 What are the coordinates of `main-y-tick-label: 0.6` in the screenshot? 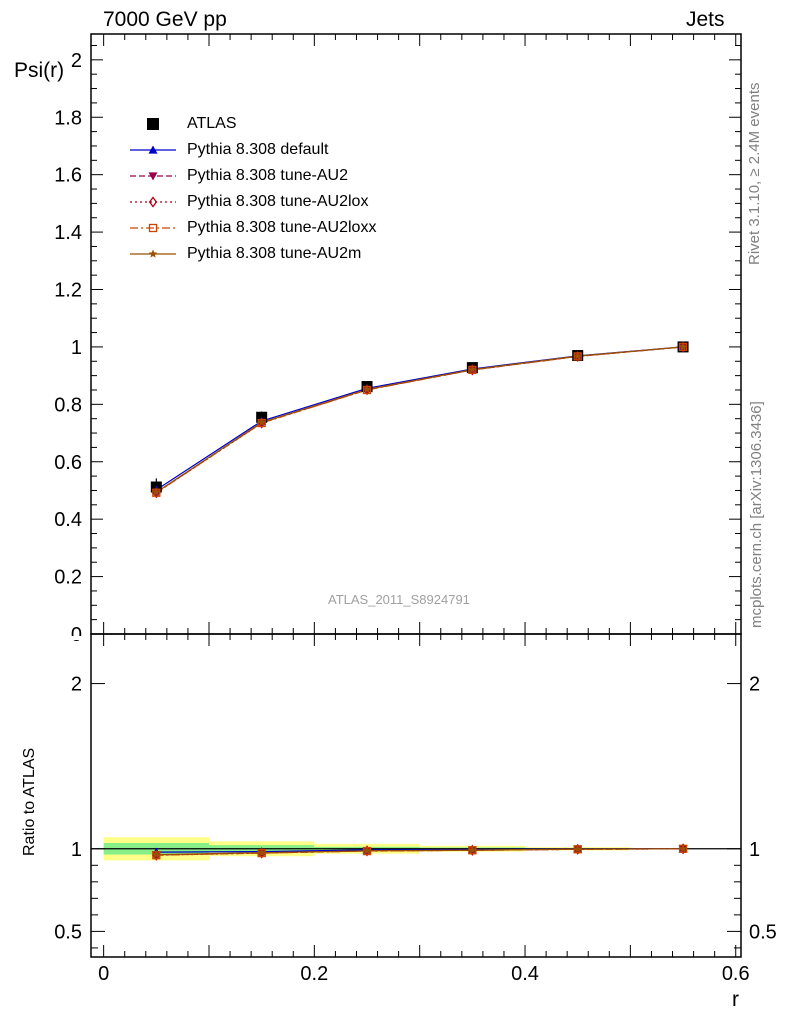 It's located at (68, 463).